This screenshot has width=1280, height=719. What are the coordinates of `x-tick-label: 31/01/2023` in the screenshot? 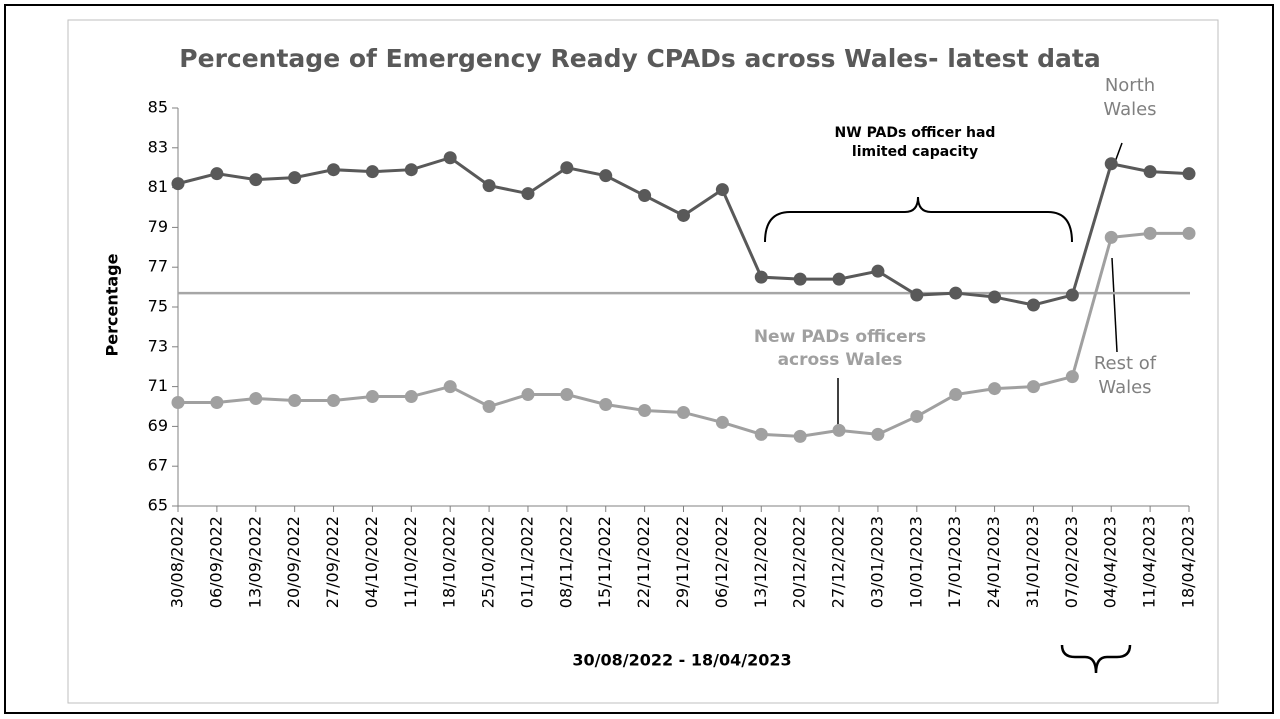 It's located at (1032, 562).